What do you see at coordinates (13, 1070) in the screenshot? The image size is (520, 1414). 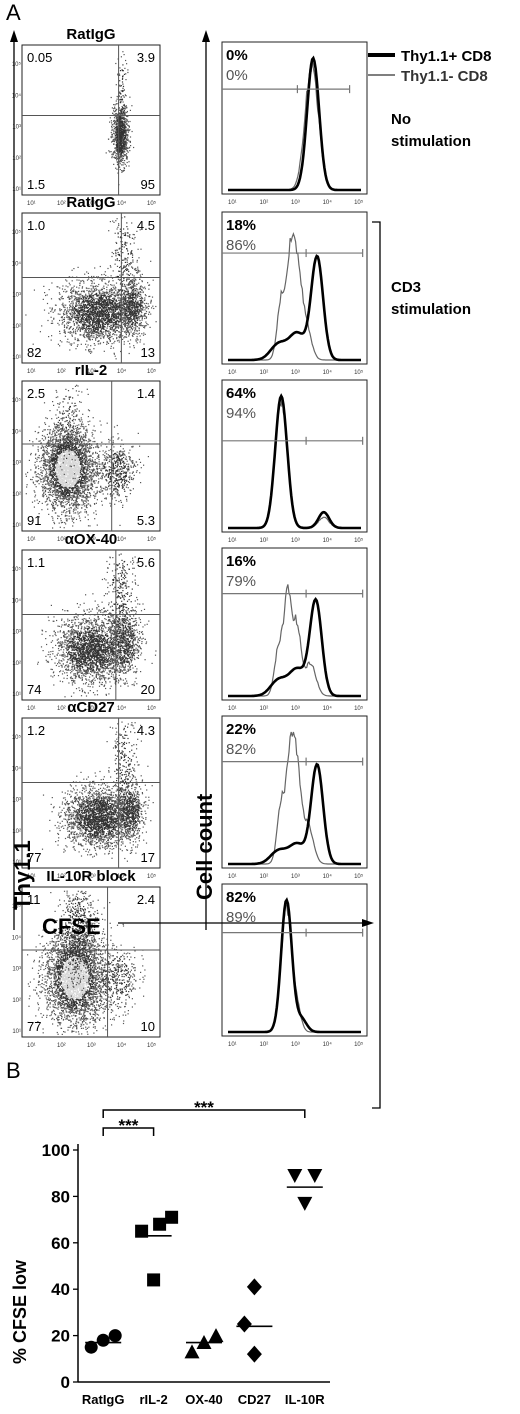 I see `panel-label-b: B` at bounding box center [13, 1070].